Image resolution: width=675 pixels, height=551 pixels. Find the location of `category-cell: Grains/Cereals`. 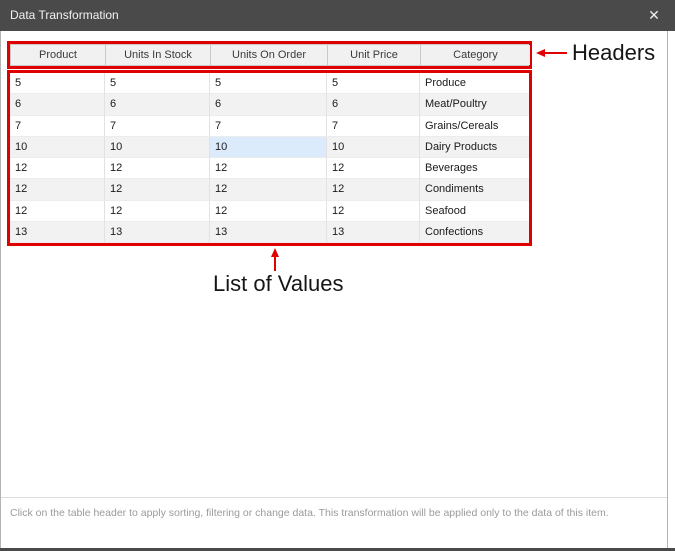

category-cell: Grains/Cereals is located at coordinates (474, 126).